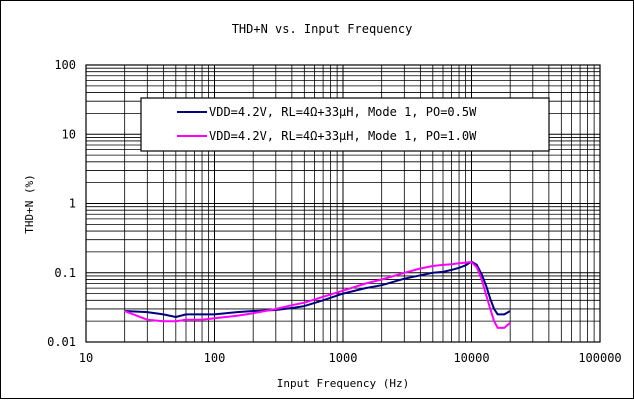 The height and width of the screenshot is (404, 634). What do you see at coordinates (215, 358) in the screenshot?
I see `x-tick-label: 100` at bounding box center [215, 358].